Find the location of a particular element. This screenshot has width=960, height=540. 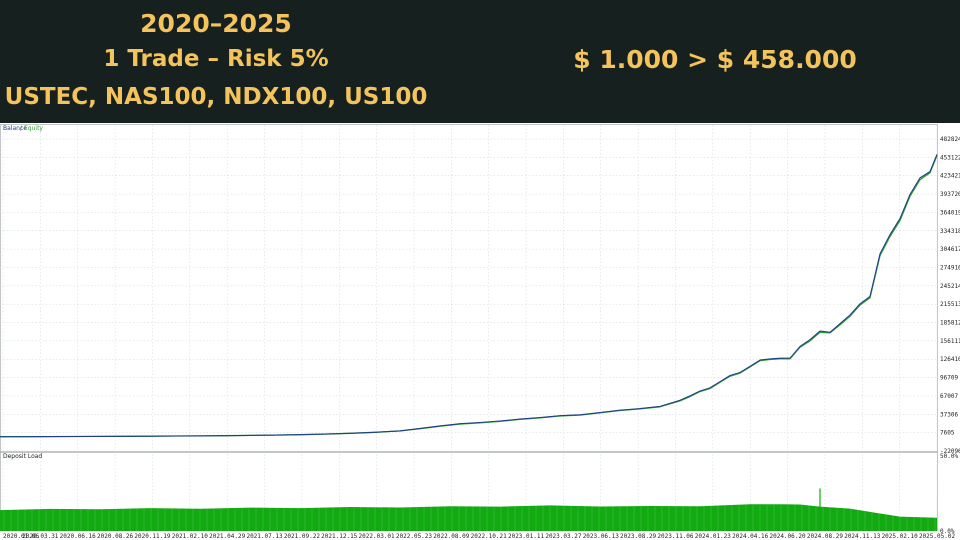

x-tick-label: 2024.06.20 is located at coordinates (787, 536).